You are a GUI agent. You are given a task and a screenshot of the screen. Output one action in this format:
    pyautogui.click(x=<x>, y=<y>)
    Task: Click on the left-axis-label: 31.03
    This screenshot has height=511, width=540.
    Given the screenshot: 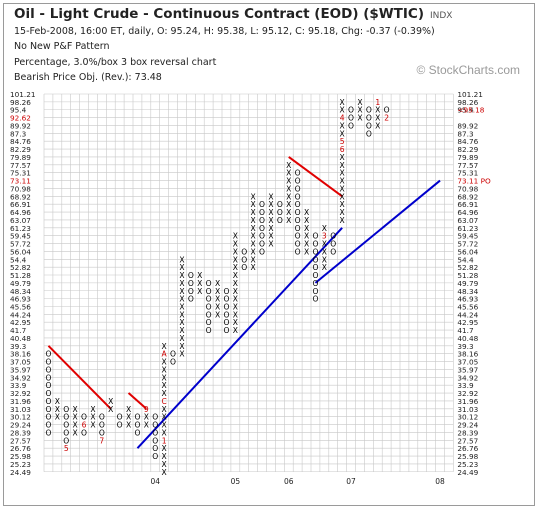 What is the action you would take?
    pyautogui.click(x=20, y=409)
    